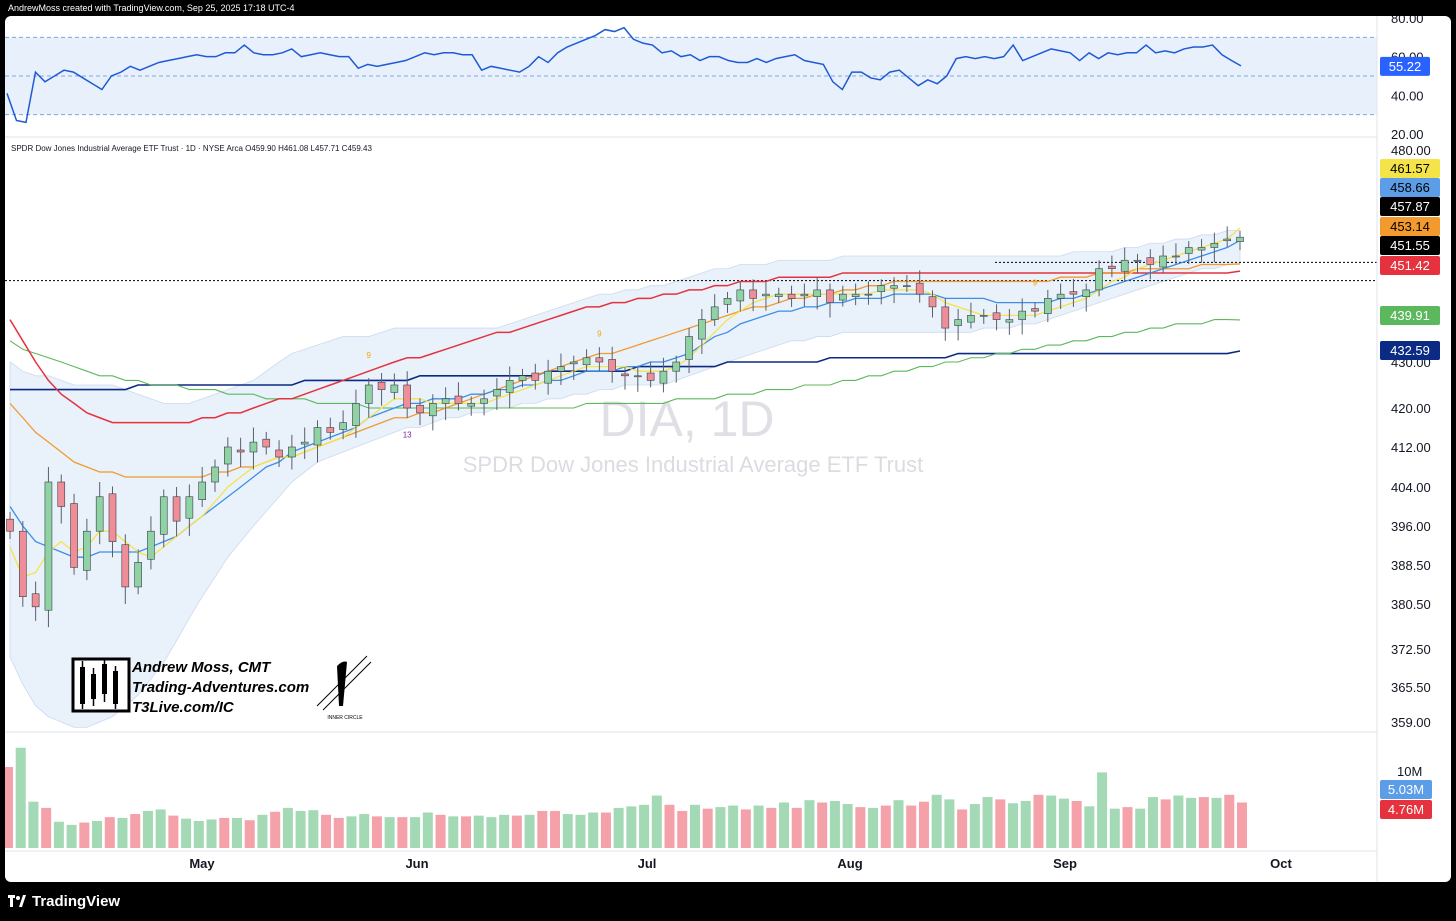 This screenshot has height=921, width=1456. I want to click on price-badge: 461.57, so click(1410, 168).